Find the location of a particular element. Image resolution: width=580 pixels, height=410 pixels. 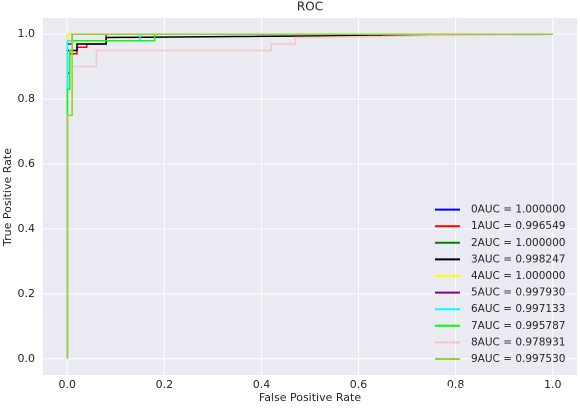

x-tick-label: 0.2 is located at coordinates (165, 384).